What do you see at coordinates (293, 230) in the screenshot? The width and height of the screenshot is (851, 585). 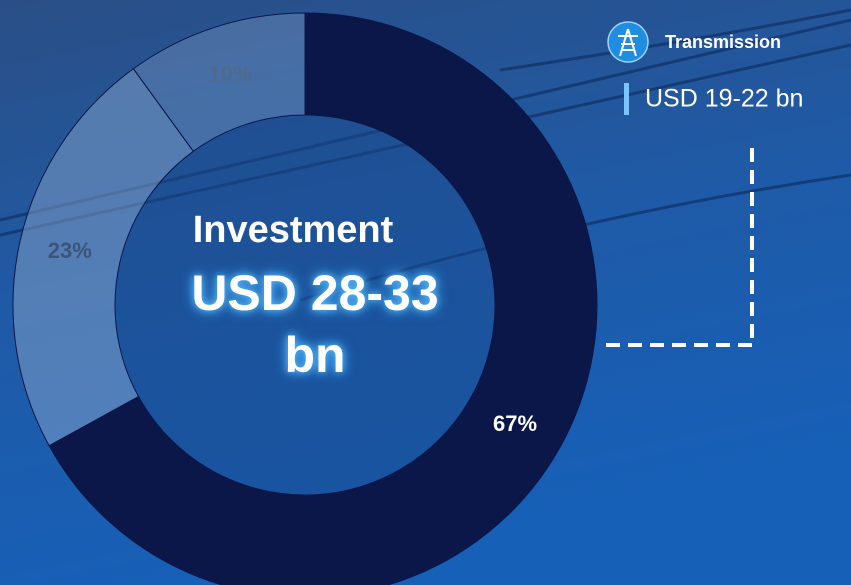 I see `center-title: Investment` at bounding box center [293, 230].